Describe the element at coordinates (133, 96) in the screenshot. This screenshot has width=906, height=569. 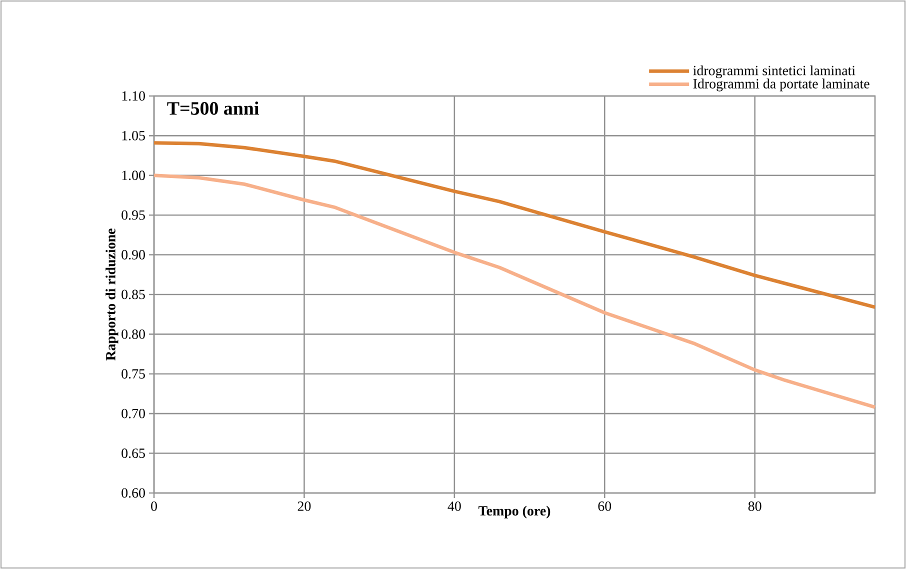
I see `y-tick-label: 1.10` at that location.